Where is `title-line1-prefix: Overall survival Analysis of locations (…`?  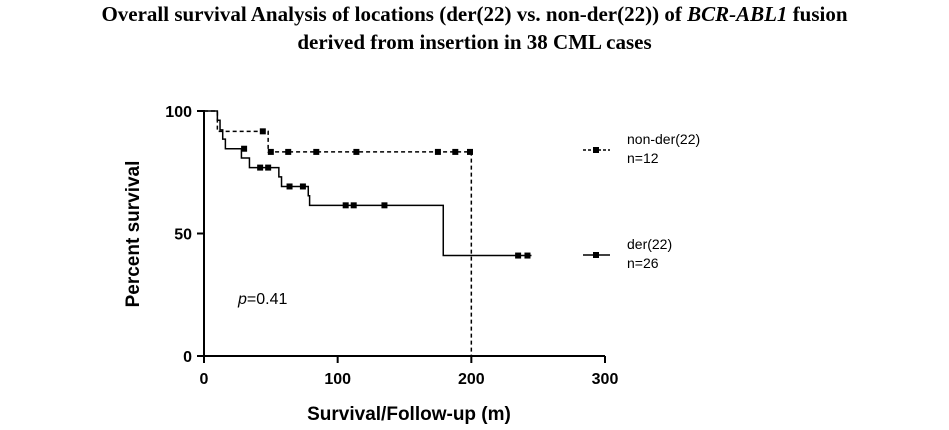
title-line1-prefix: Overall survival Analysis of locations (… is located at coordinates (394, 14).